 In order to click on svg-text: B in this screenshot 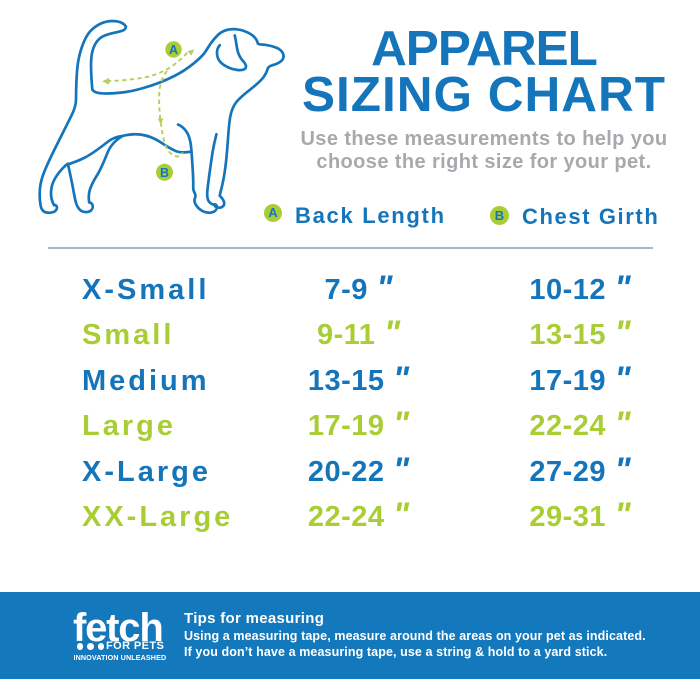, I will do `click(164, 173)`.